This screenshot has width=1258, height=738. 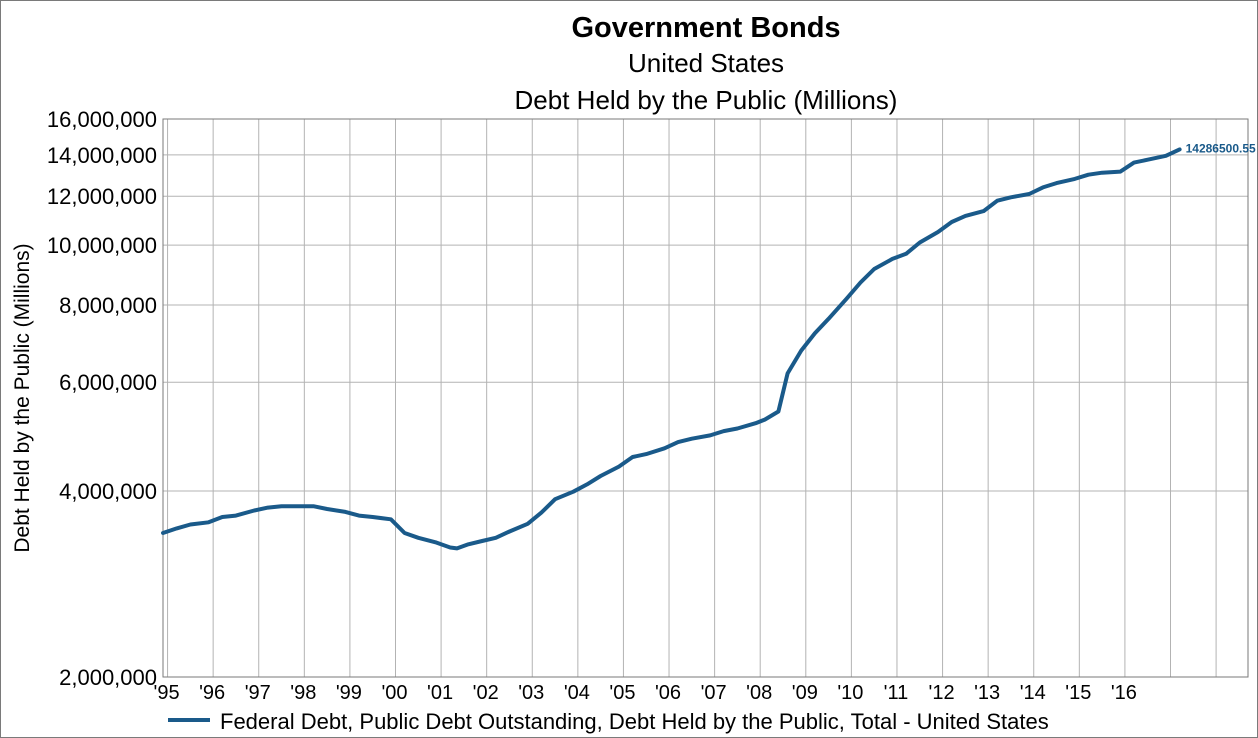 What do you see at coordinates (577, 693) in the screenshot?
I see `x-tick-label: '04` at bounding box center [577, 693].